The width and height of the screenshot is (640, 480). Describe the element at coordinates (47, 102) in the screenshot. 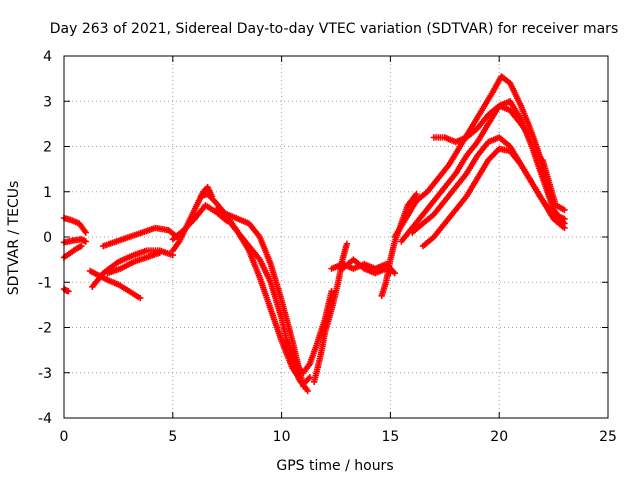

I see `y-tick-label: 3` at that location.